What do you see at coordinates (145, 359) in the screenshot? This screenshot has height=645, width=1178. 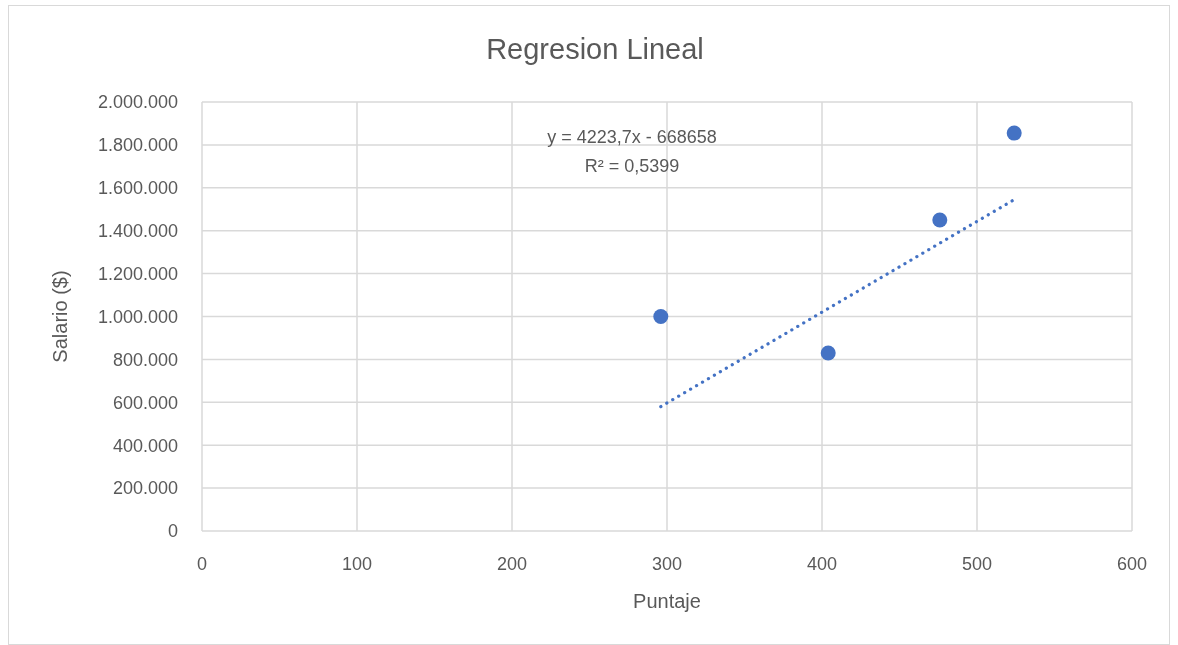 I see `y-tick-label: 800.000` at bounding box center [145, 359].